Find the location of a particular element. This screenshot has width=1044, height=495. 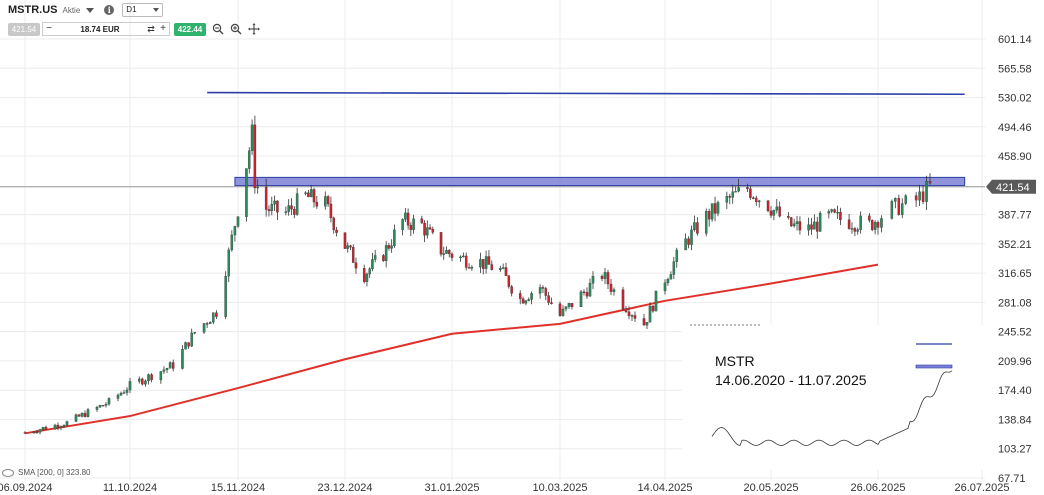

inset-date-range: 14.06.2020 - 11.07.2025 is located at coordinates (791, 380).